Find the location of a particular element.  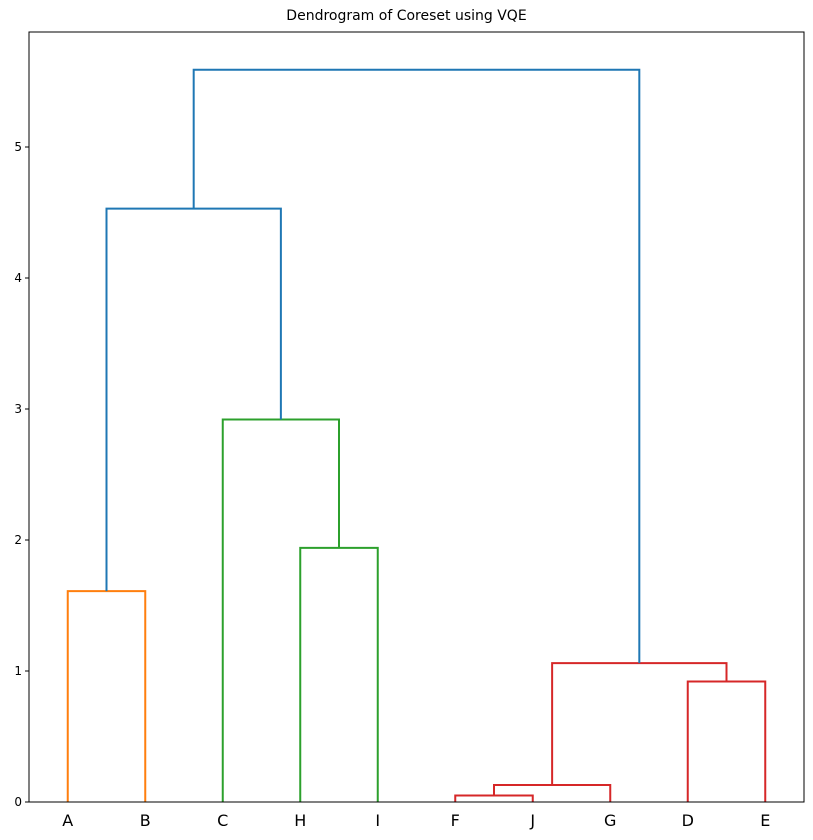

x-tick-label: G is located at coordinates (610, 820).